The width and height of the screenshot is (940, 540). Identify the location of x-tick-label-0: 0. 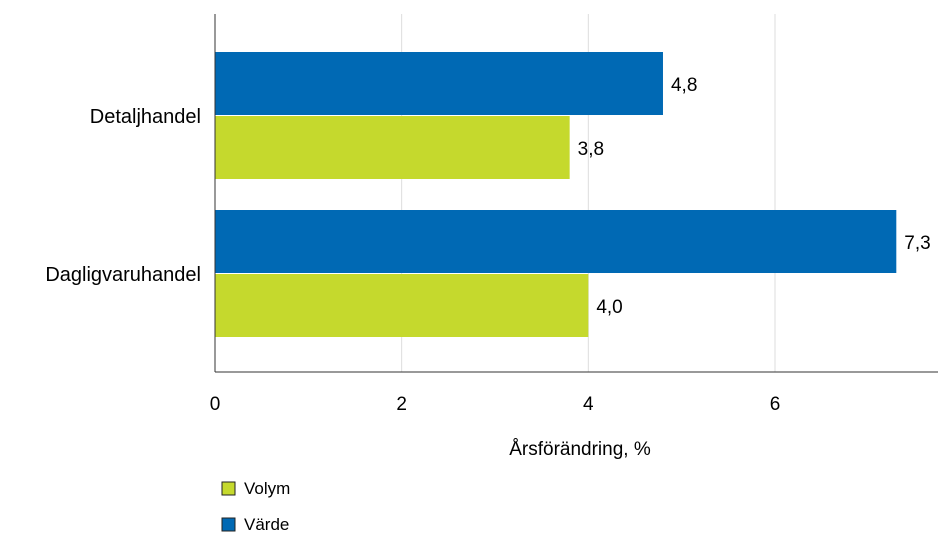
(215, 404).